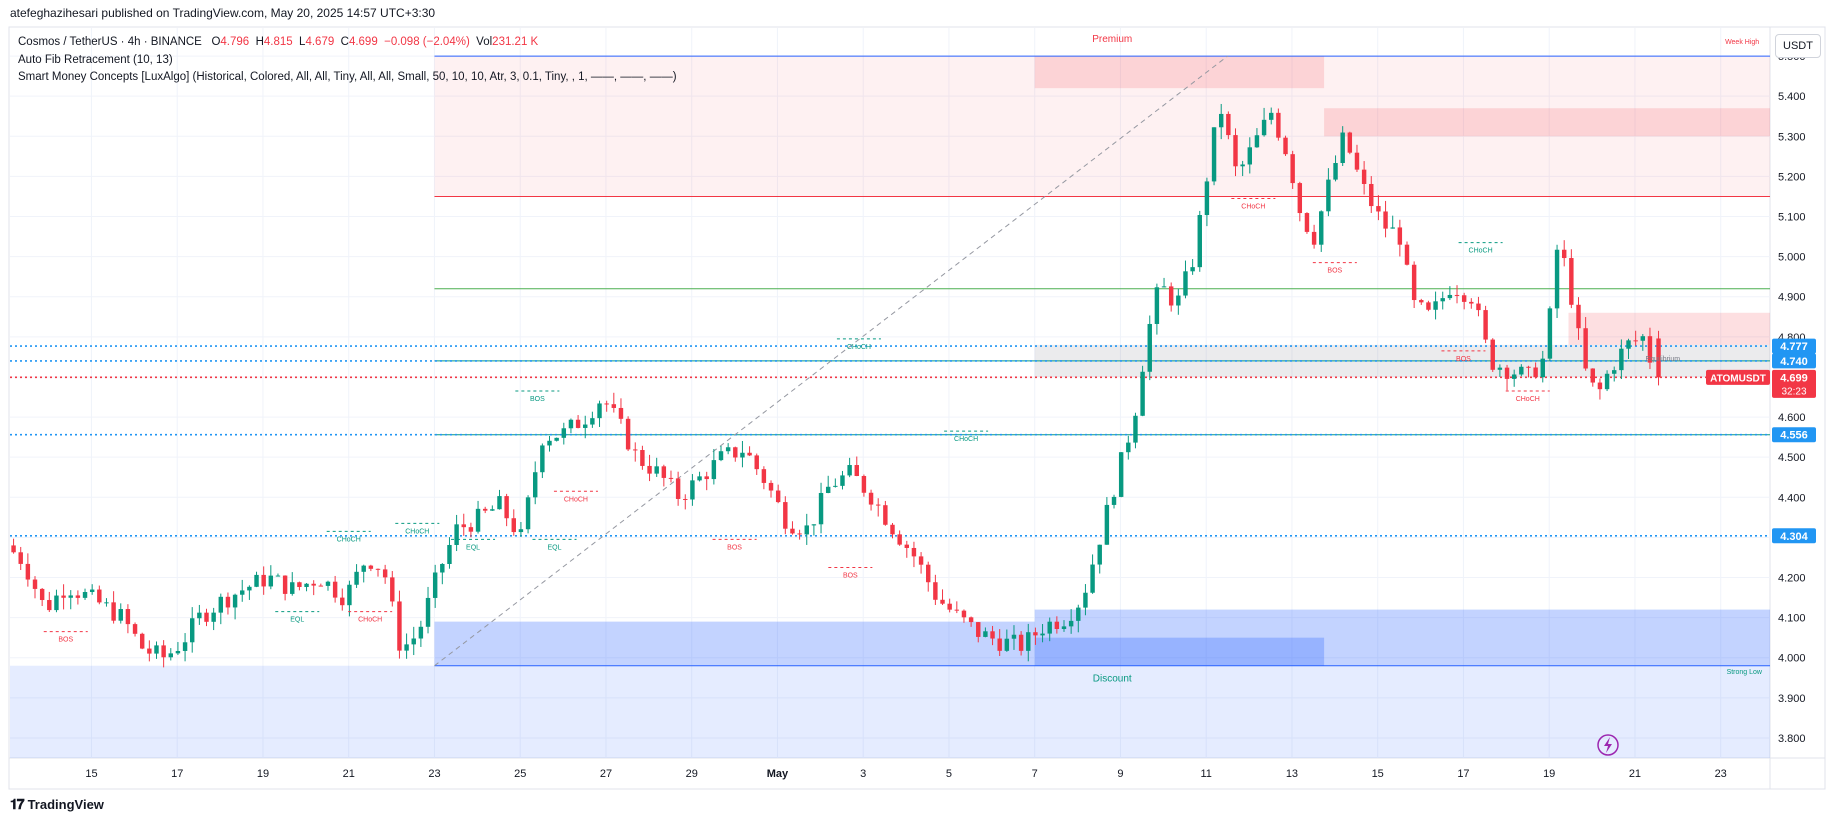  I want to click on high-value: 4.815, so click(278, 42).